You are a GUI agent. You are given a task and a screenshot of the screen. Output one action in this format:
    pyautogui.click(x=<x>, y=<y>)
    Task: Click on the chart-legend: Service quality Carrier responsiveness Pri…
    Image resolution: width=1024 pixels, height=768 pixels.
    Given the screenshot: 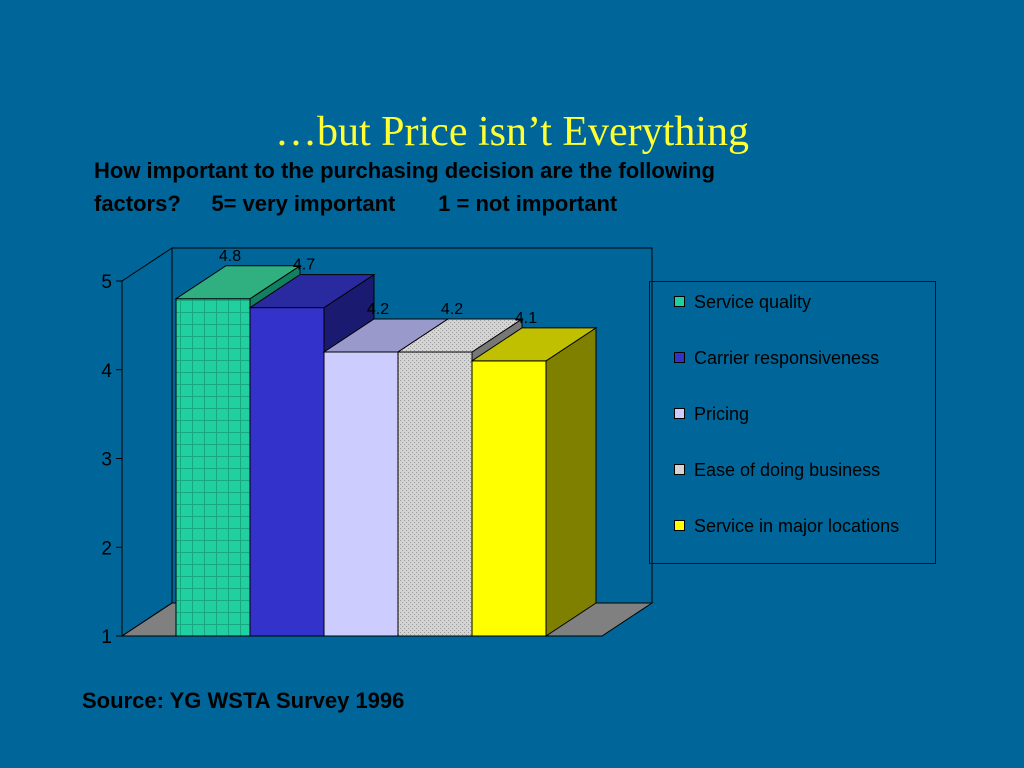 What is the action you would take?
    pyautogui.click(x=792, y=422)
    